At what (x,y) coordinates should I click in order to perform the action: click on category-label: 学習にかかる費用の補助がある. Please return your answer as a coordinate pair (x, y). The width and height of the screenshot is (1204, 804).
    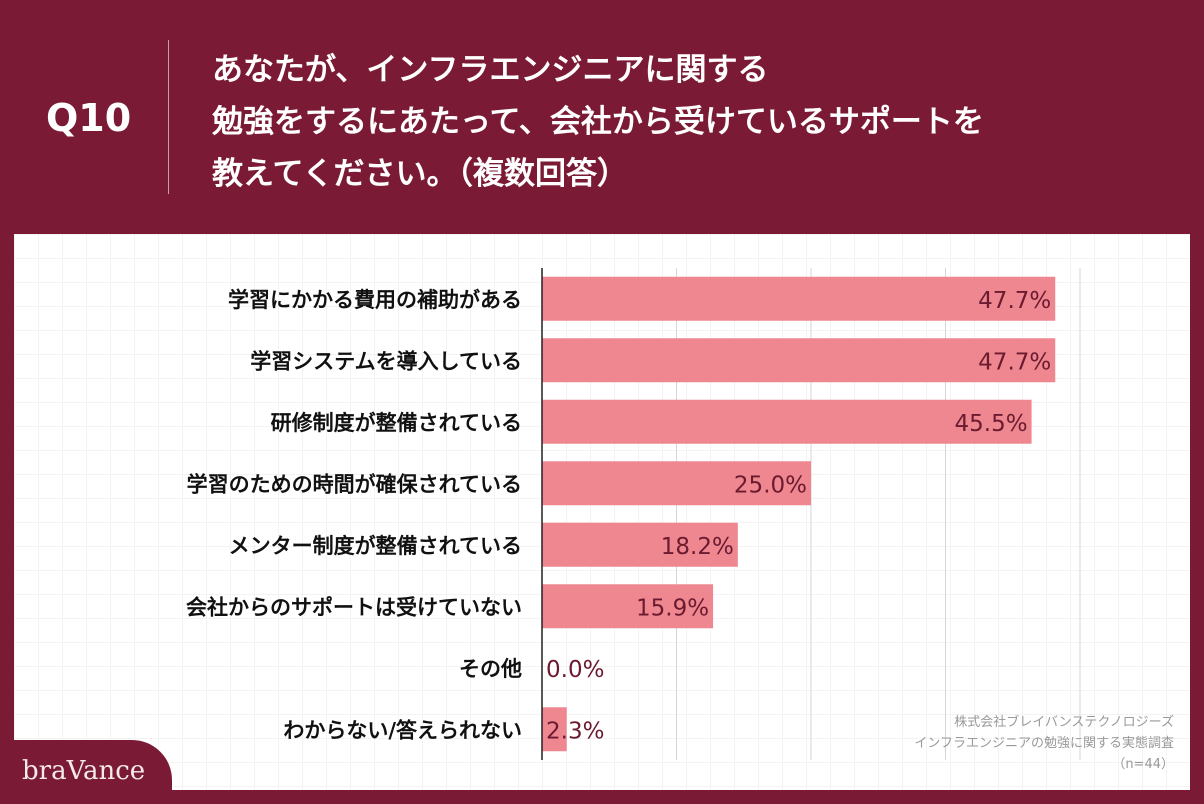
    Looking at the image, I should click on (375, 300).